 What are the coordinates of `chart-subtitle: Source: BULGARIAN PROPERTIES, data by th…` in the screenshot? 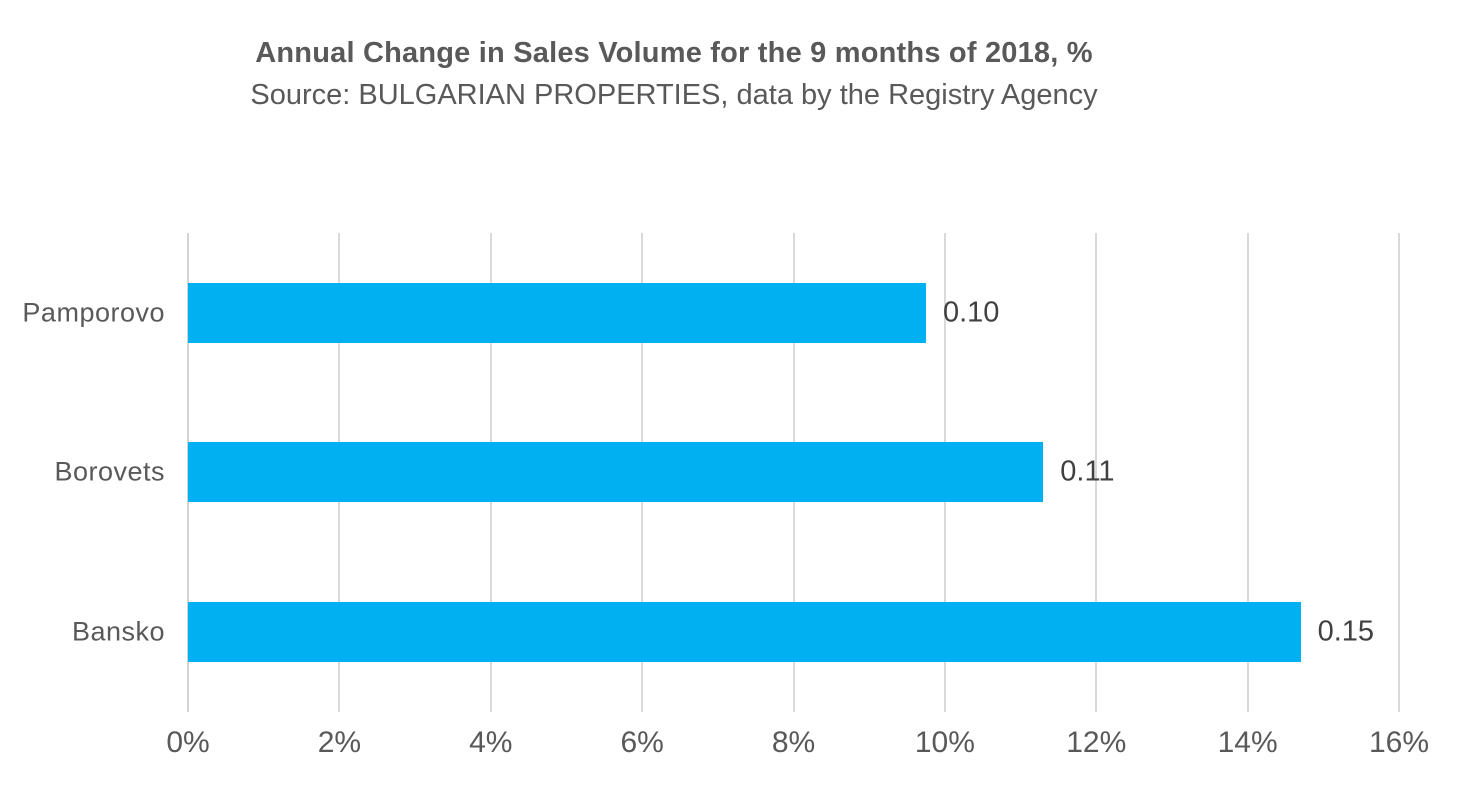 It's located at (674, 95).